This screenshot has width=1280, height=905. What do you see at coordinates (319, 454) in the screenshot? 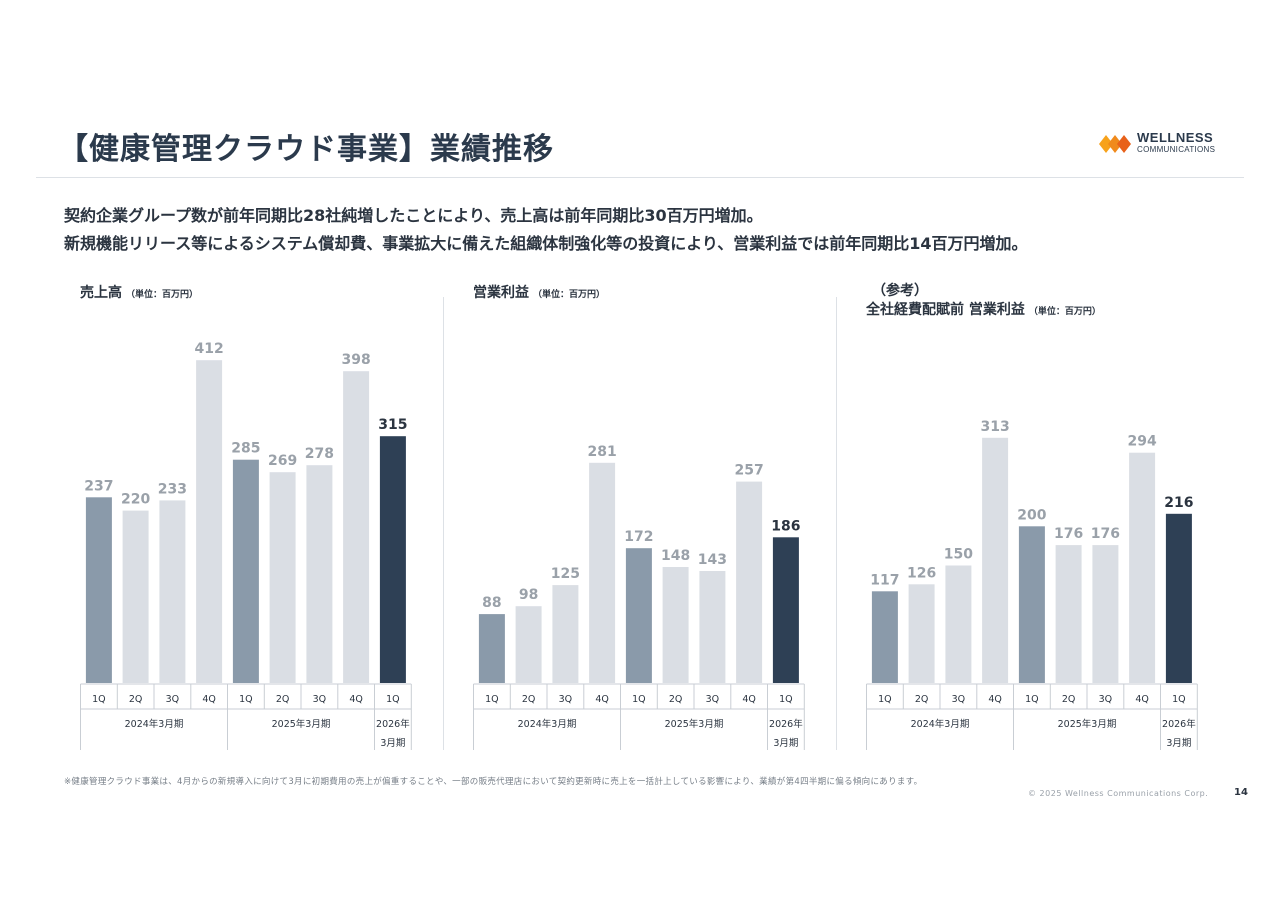
I see `data-label: 278` at bounding box center [319, 454].